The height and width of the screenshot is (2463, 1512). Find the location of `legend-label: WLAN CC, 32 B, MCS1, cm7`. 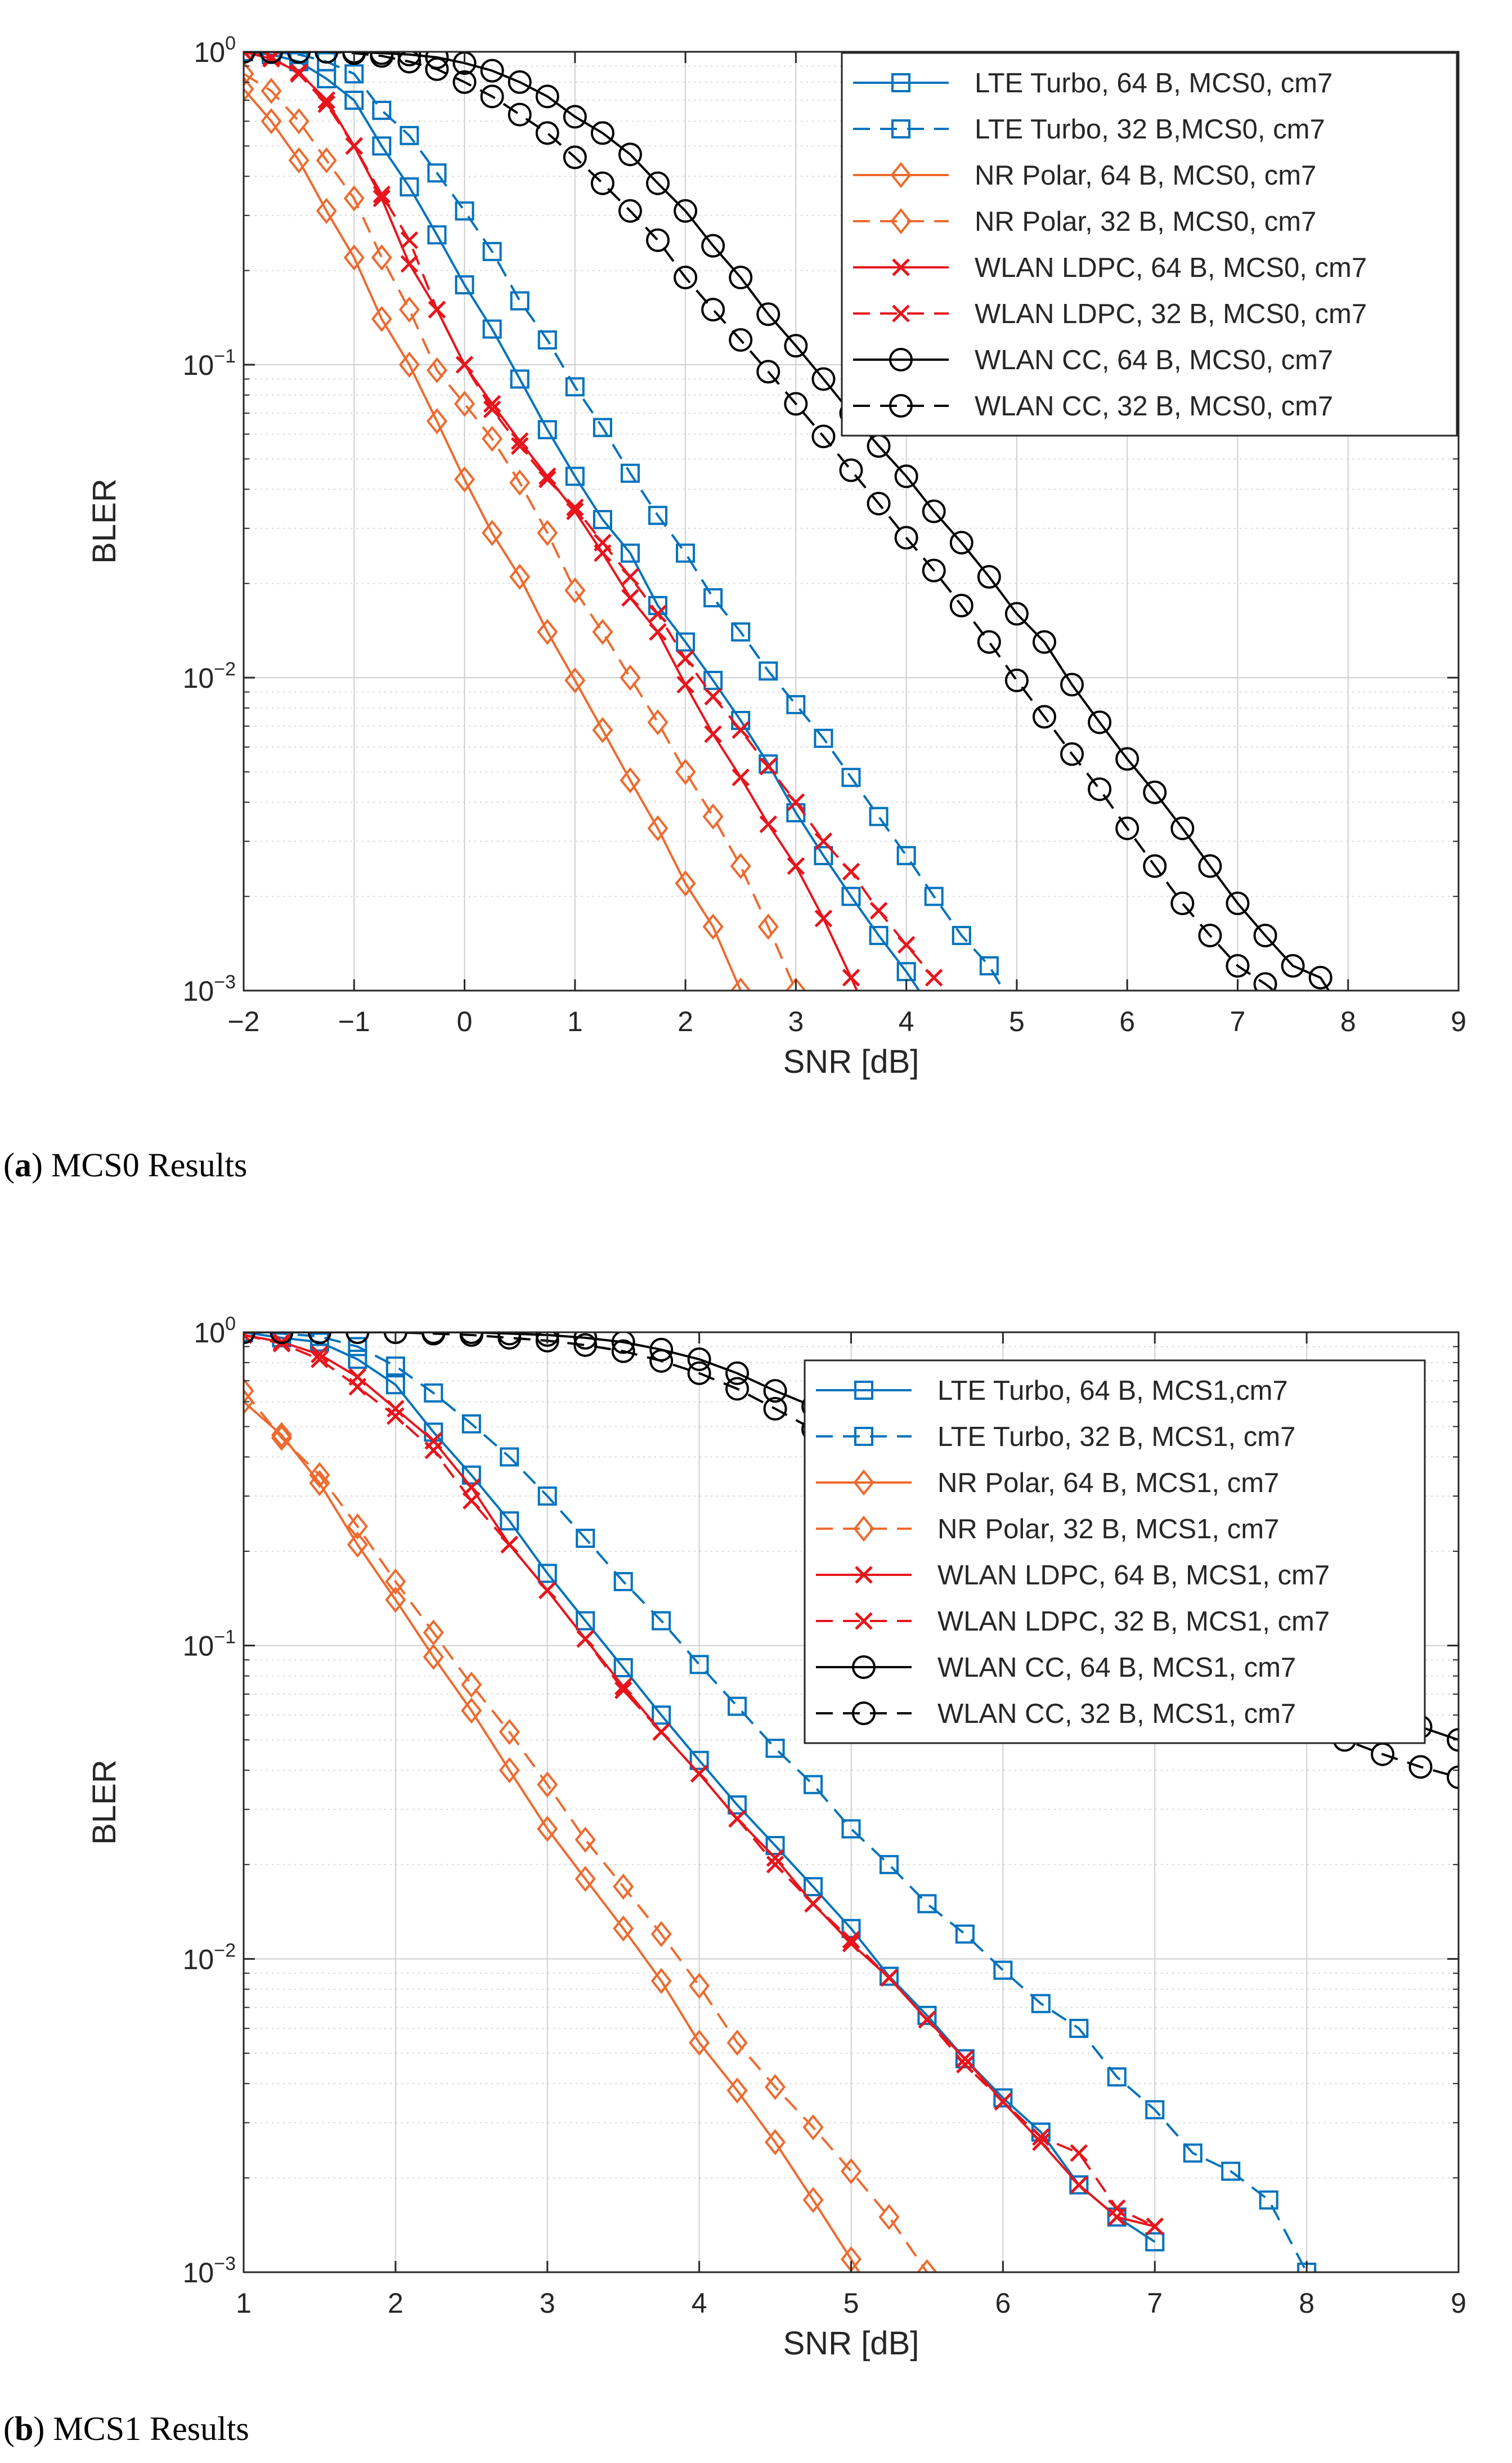

legend-label: WLAN CC, 32 B, MCS1, cm7 is located at coordinates (1116, 1714).